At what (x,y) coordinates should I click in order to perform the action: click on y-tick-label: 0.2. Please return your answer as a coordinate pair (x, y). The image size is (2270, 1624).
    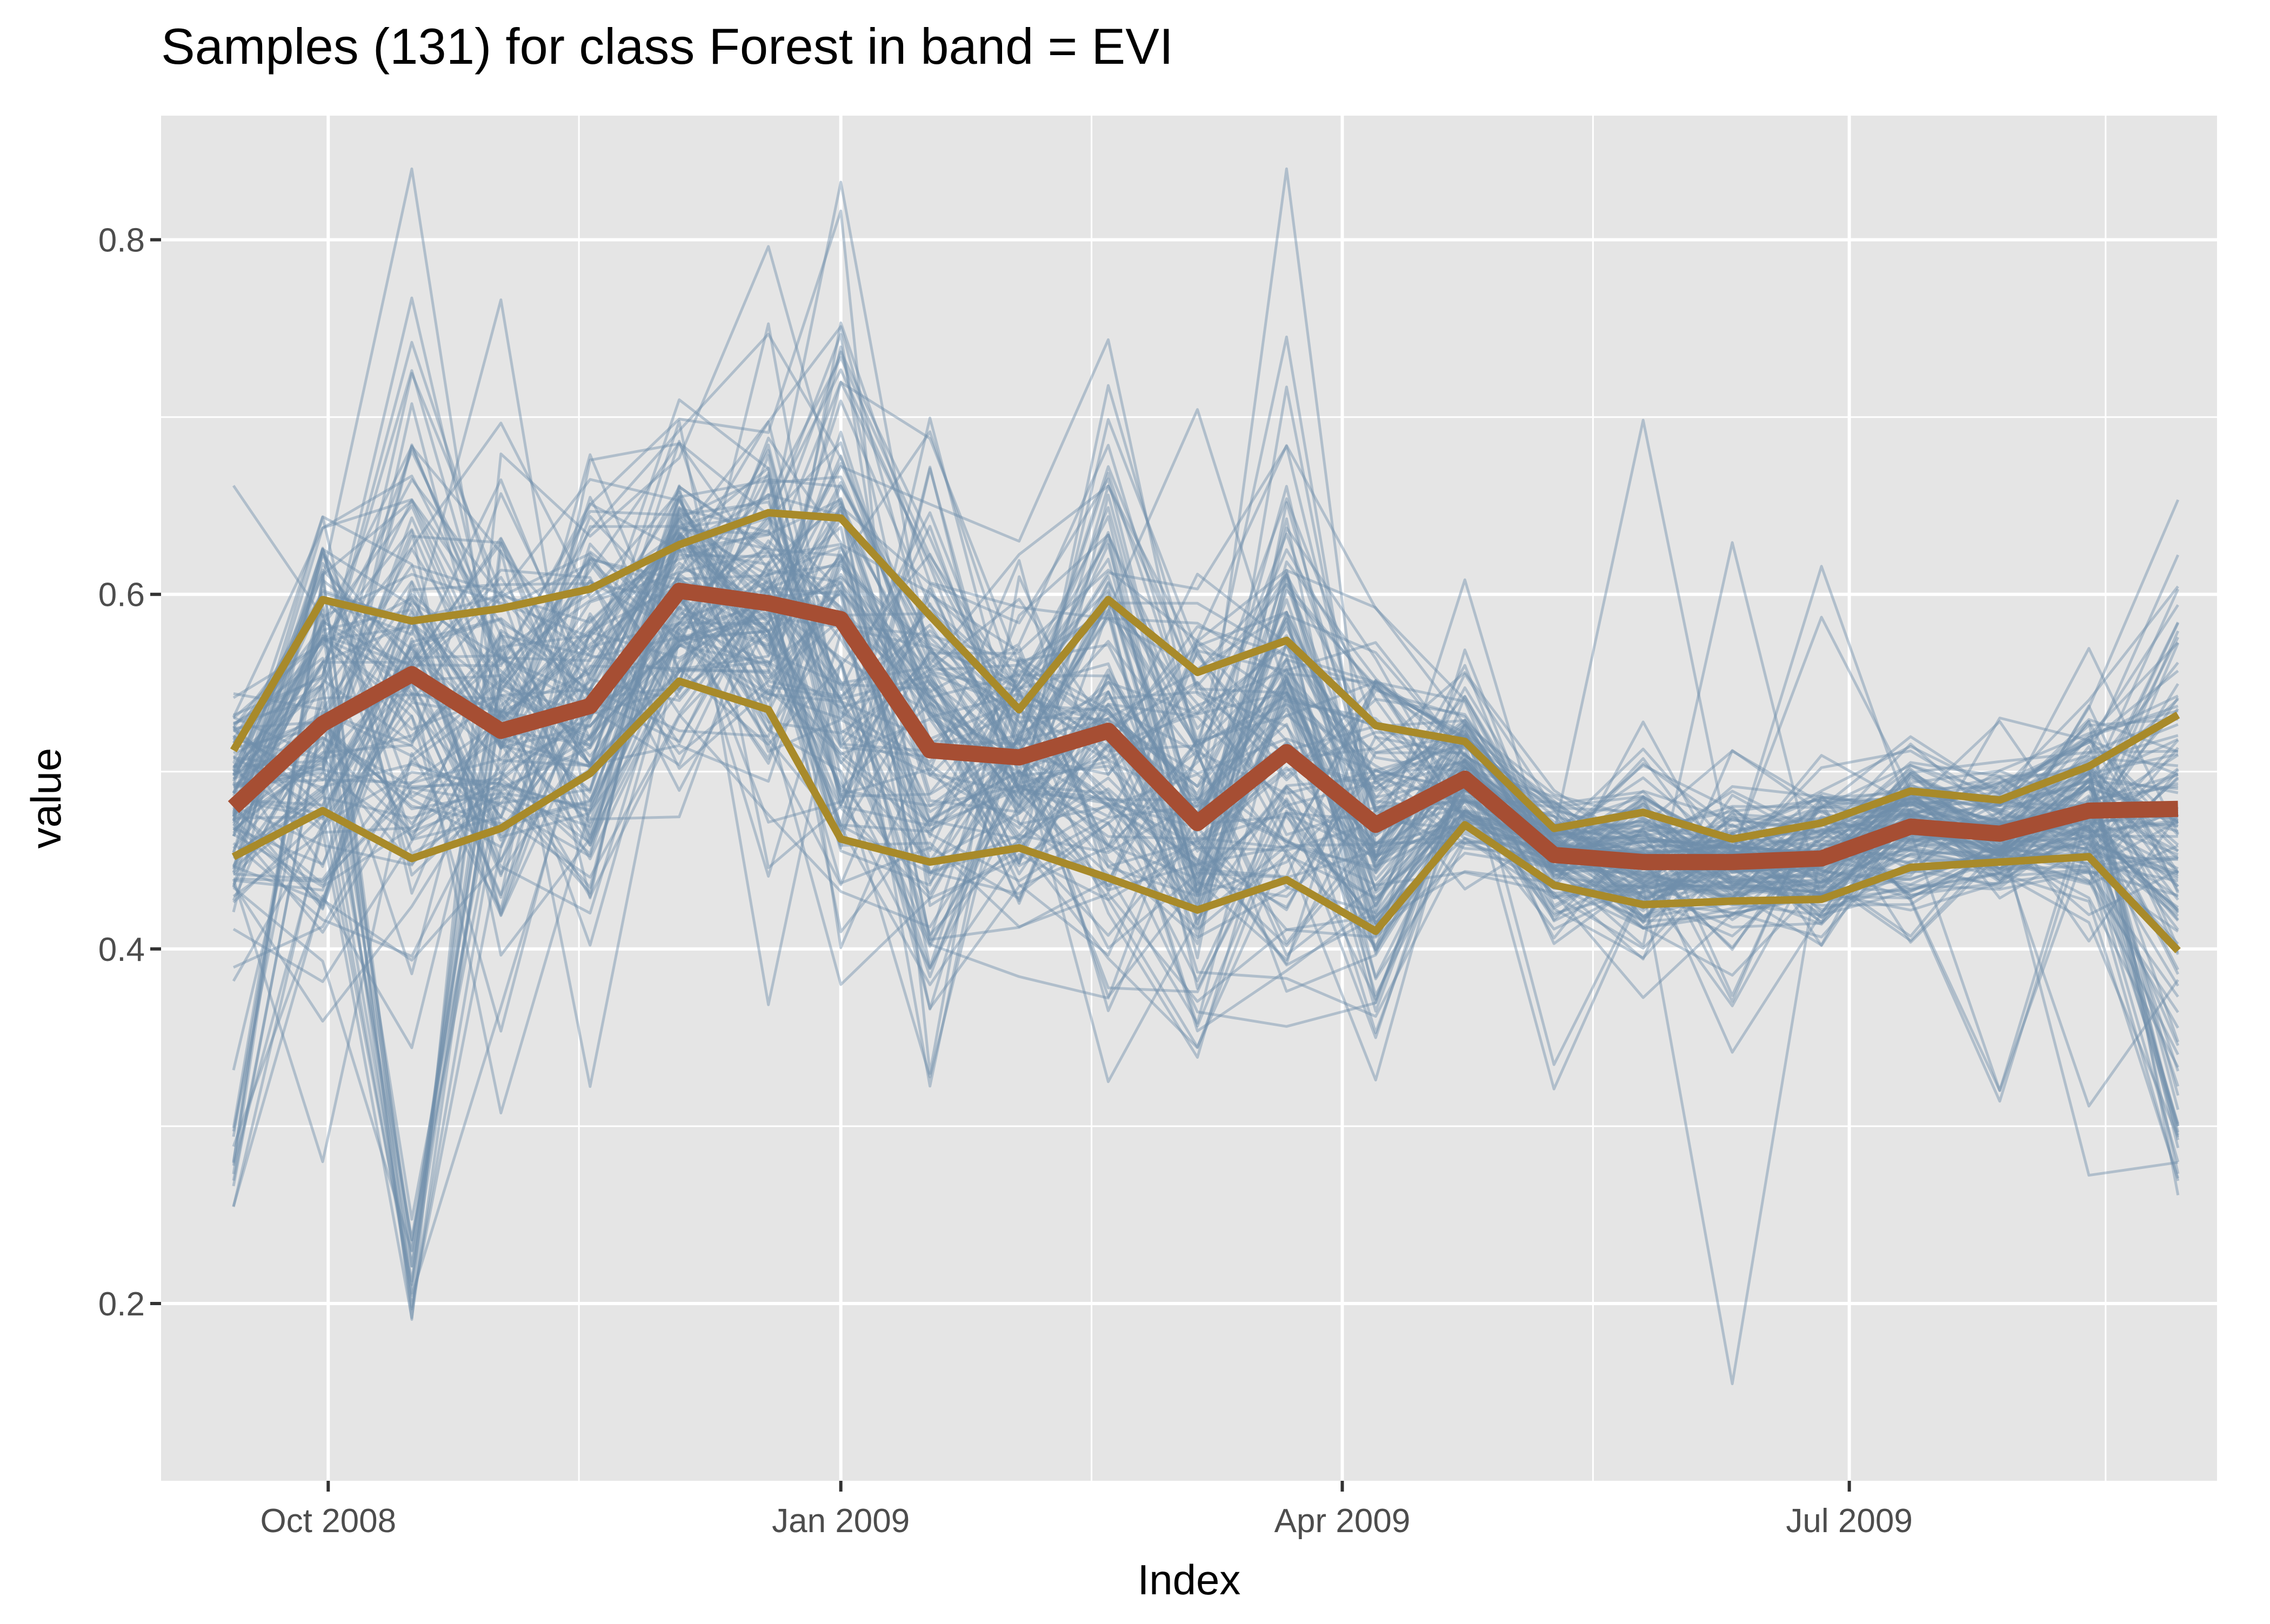
    Looking at the image, I should click on (121, 1305).